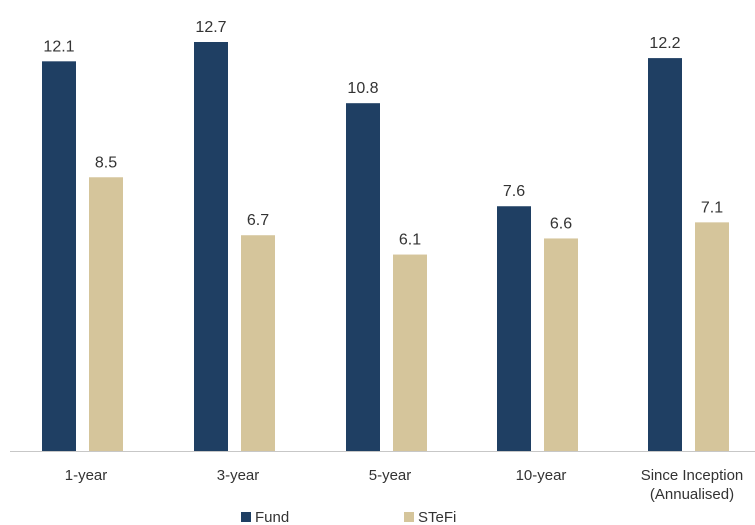 The image size is (755, 525). Describe the element at coordinates (258, 220) in the screenshot. I see `data-label-stefi-1: 6.7` at that location.